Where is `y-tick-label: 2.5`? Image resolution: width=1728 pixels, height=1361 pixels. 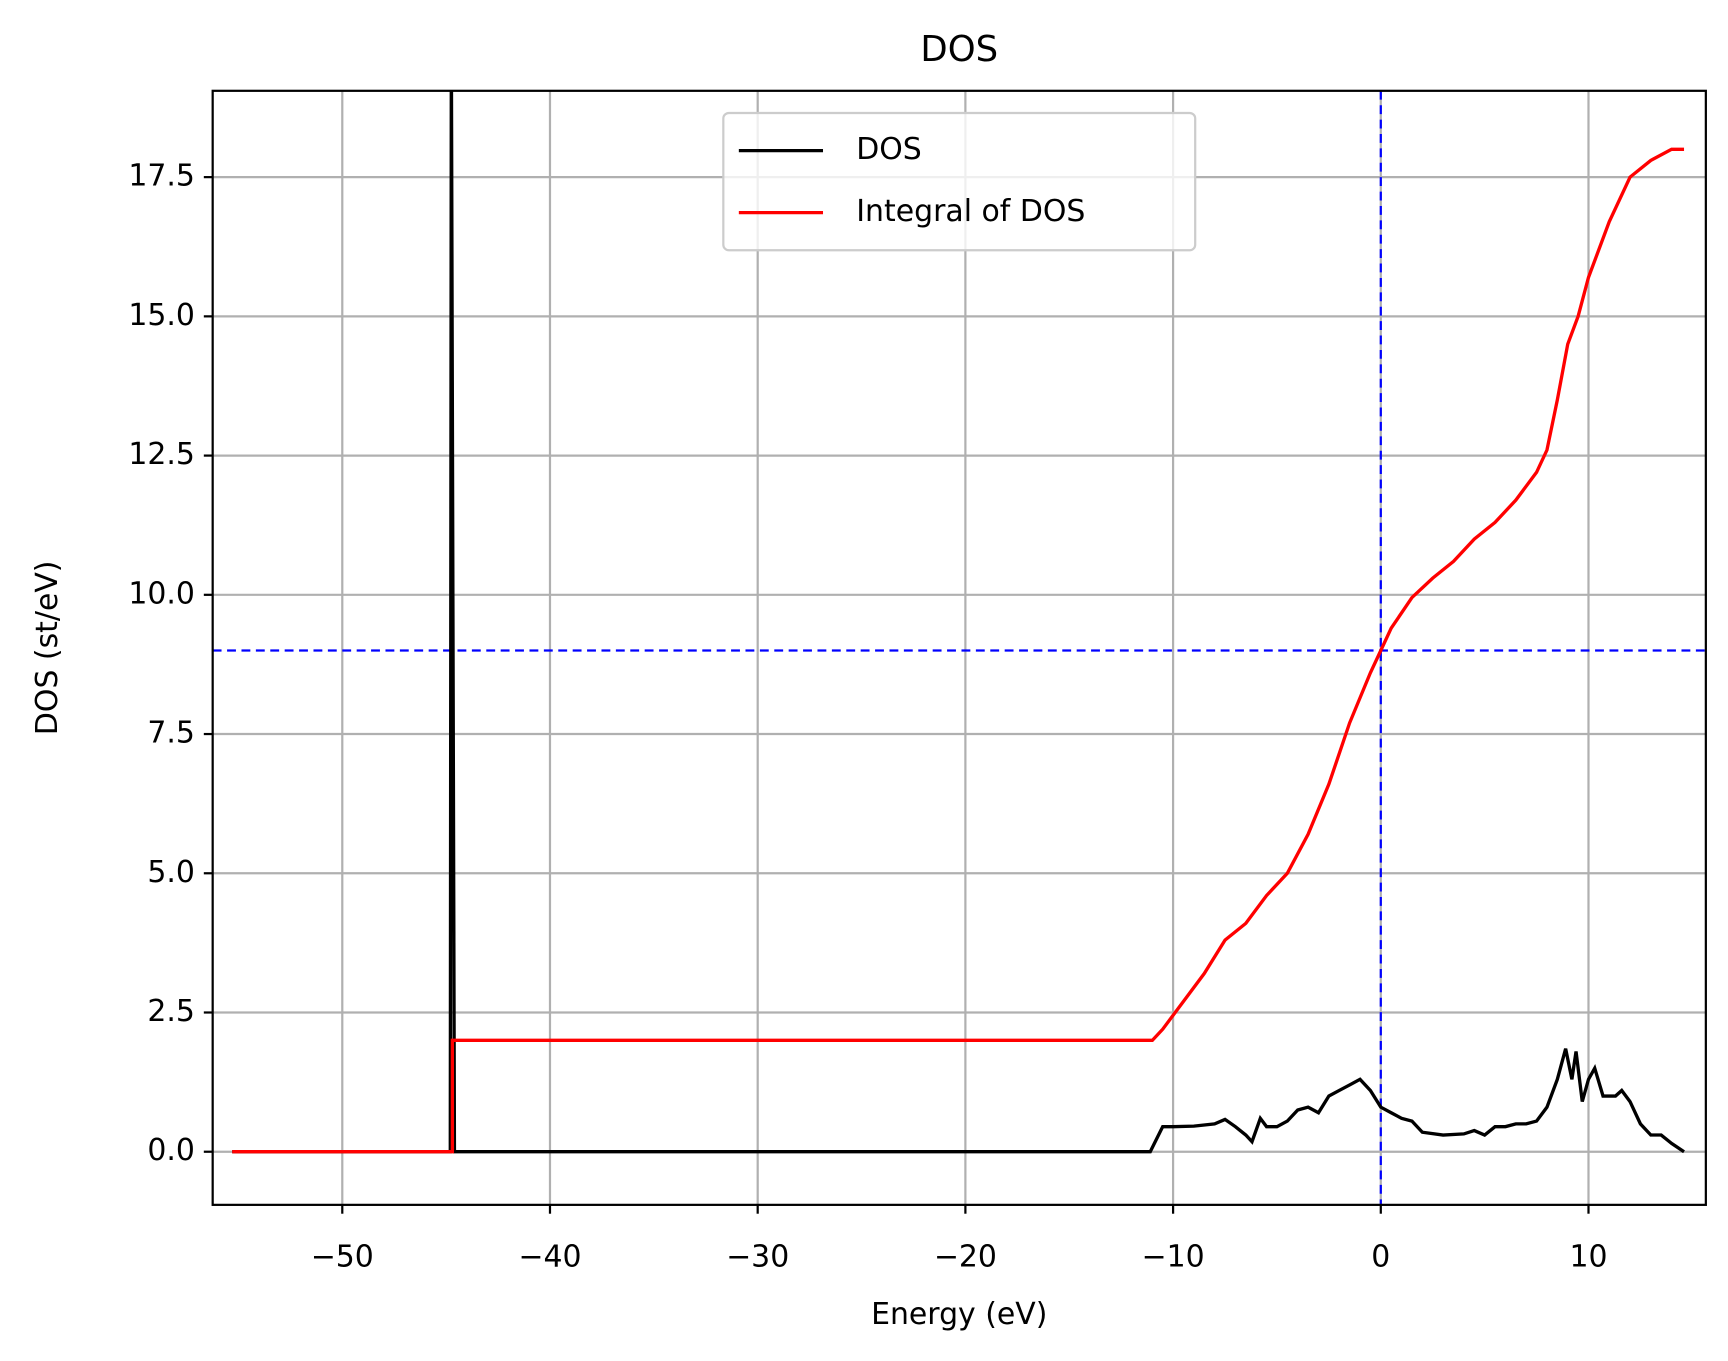 y-tick-label: 2.5 is located at coordinates (171, 1011).